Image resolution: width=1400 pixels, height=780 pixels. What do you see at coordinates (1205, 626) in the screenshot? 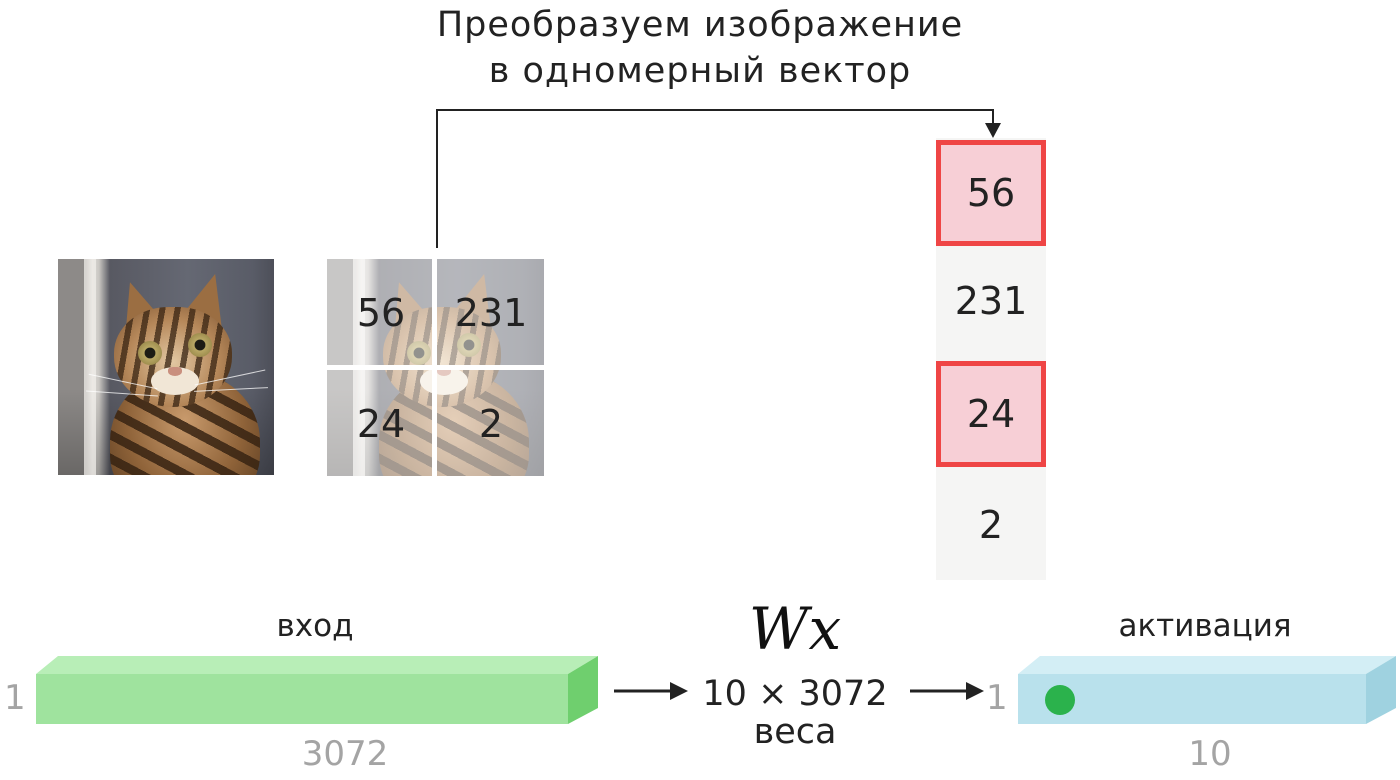
I see `activation-label: активация` at bounding box center [1205, 626].